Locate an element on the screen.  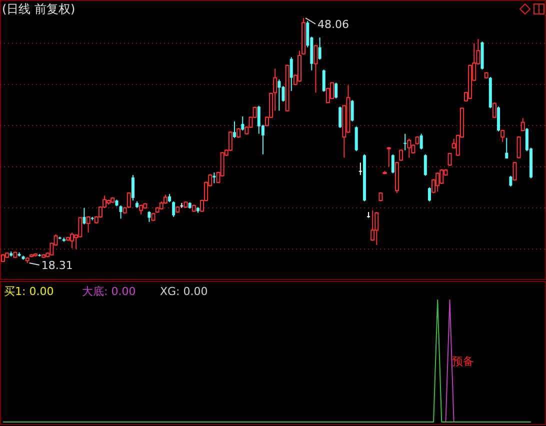
chart-title: (日线 前复权) is located at coordinates (39, 9).